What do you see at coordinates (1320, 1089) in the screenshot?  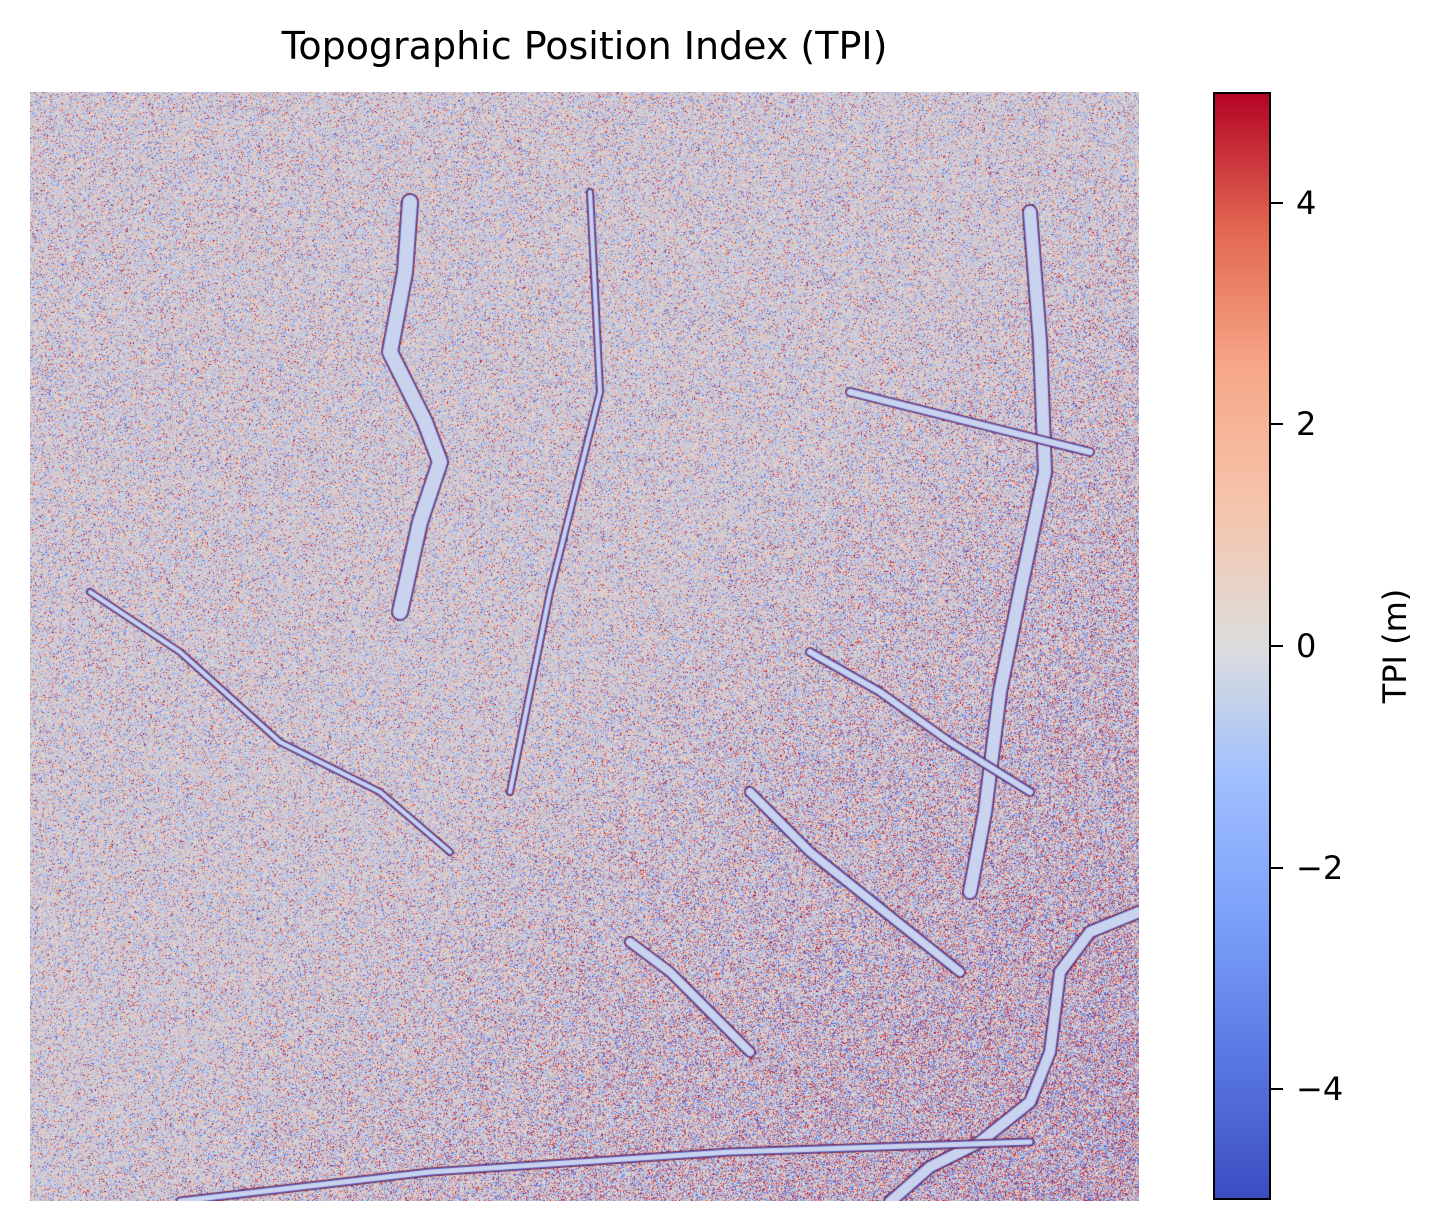 I see `colorbar-tick-label: −4` at bounding box center [1320, 1089].